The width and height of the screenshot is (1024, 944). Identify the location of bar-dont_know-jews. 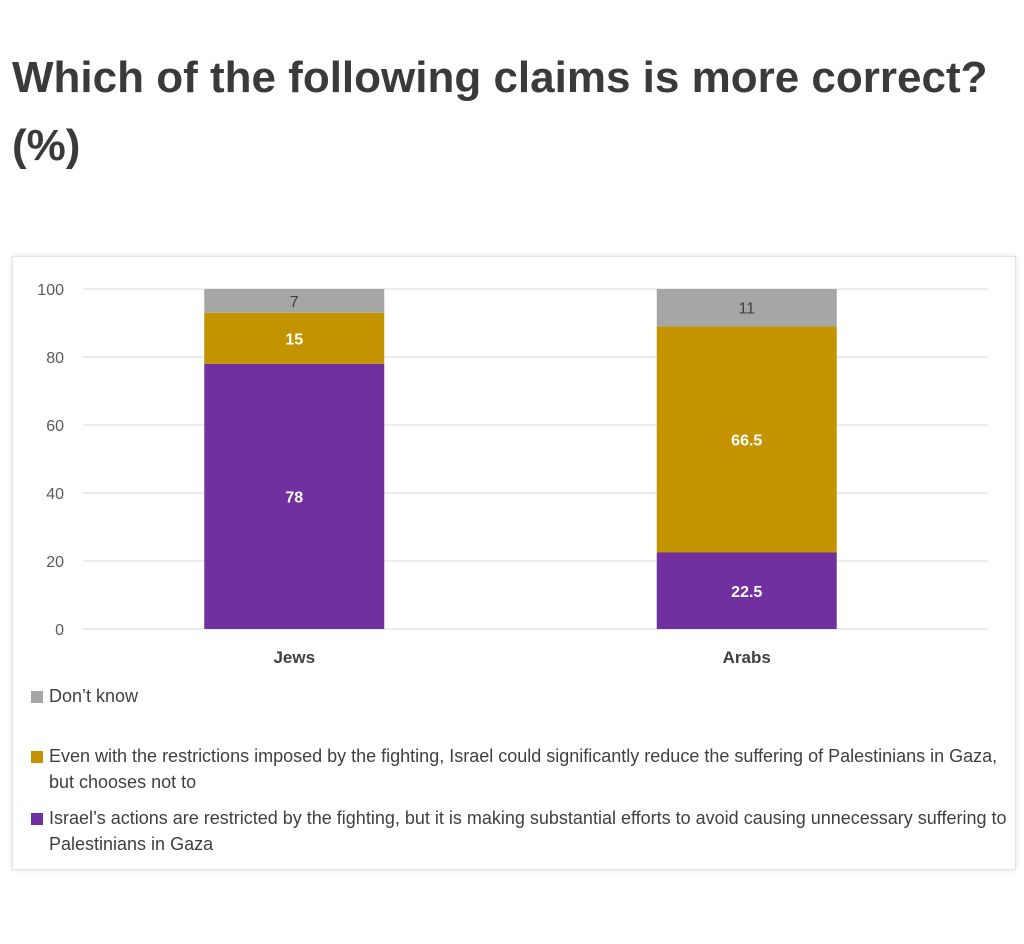
(294, 301).